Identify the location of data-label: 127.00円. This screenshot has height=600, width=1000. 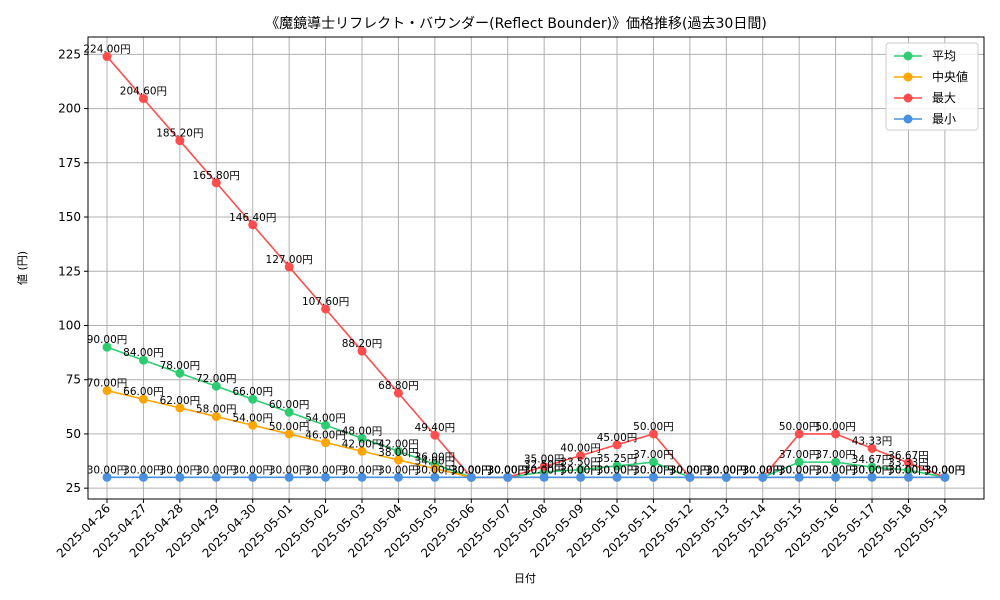
(289, 260).